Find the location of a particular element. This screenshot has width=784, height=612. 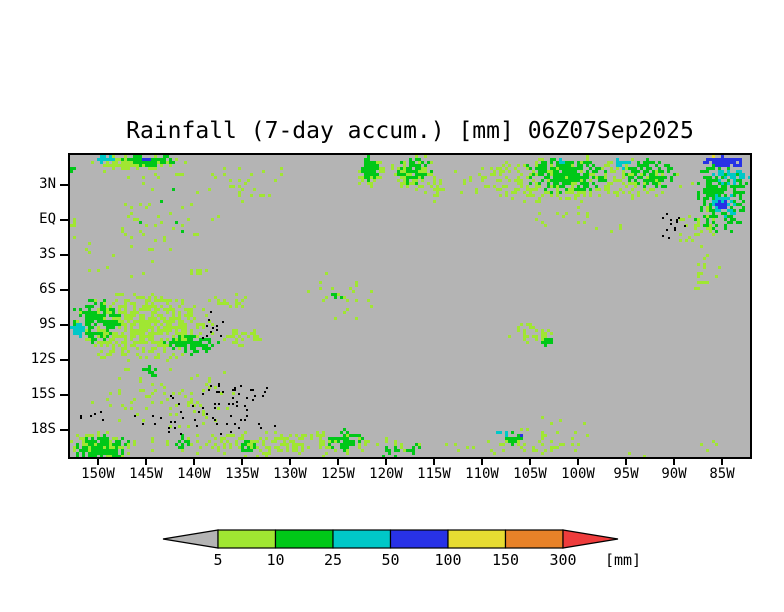

x-tick-label: 135W is located at coordinates (242, 474).